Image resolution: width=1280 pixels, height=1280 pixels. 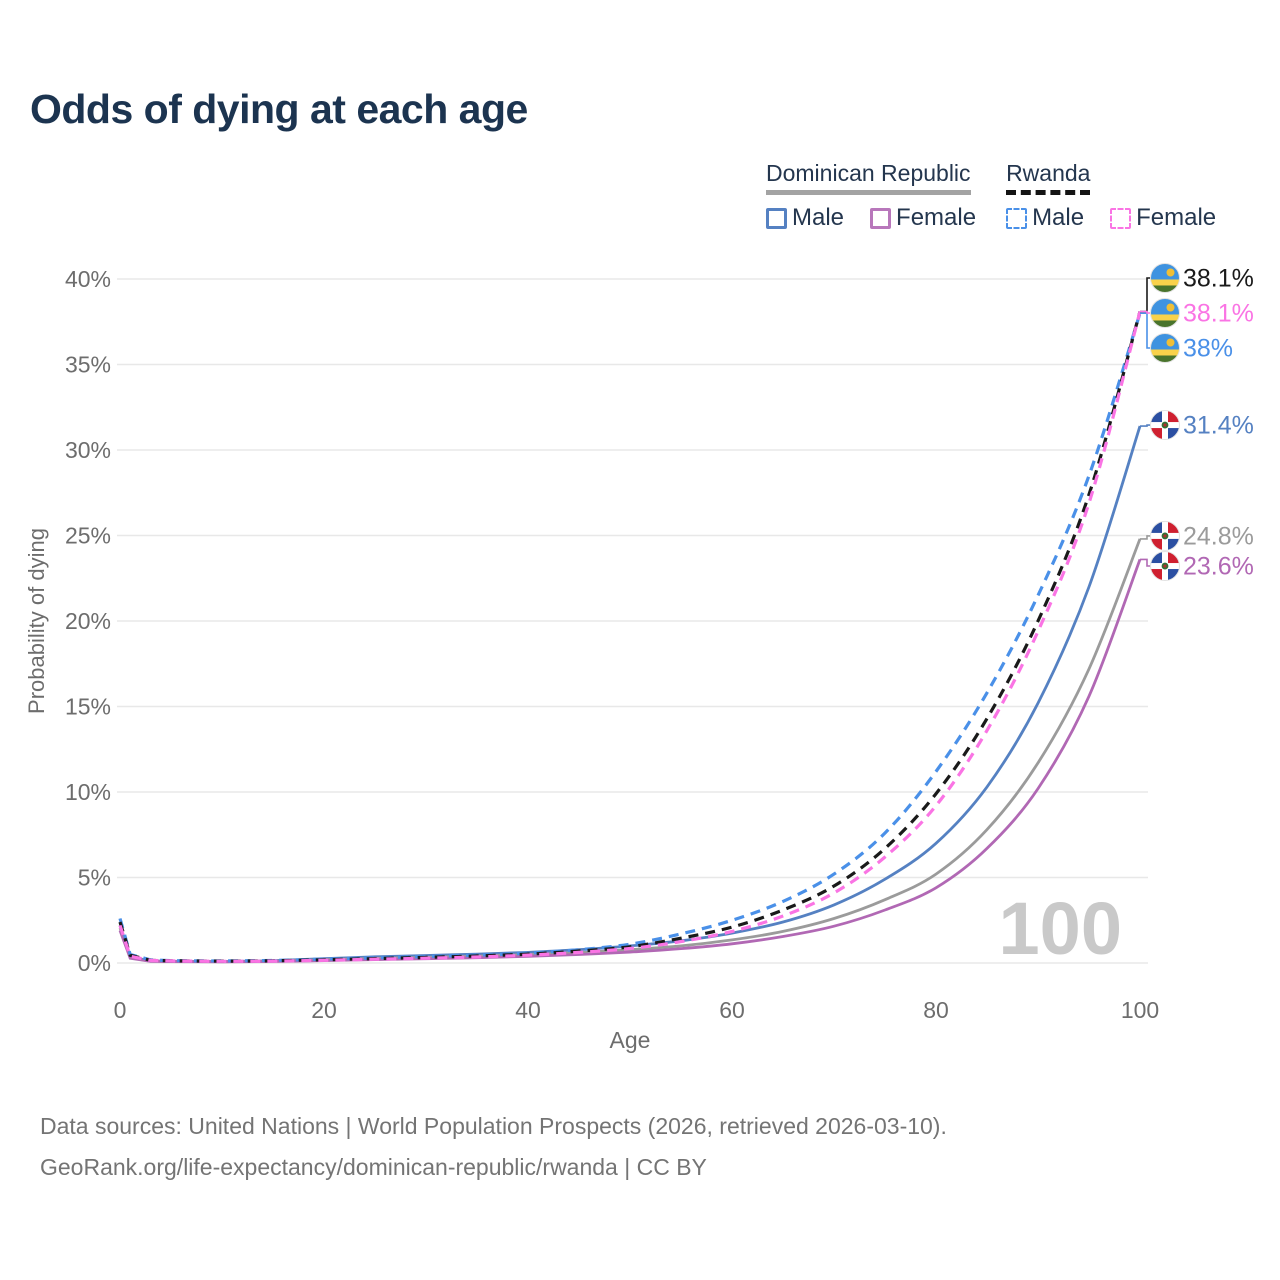 What do you see at coordinates (88, 365) in the screenshot?
I see `y-tick-label: 35%` at bounding box center [88, 365].